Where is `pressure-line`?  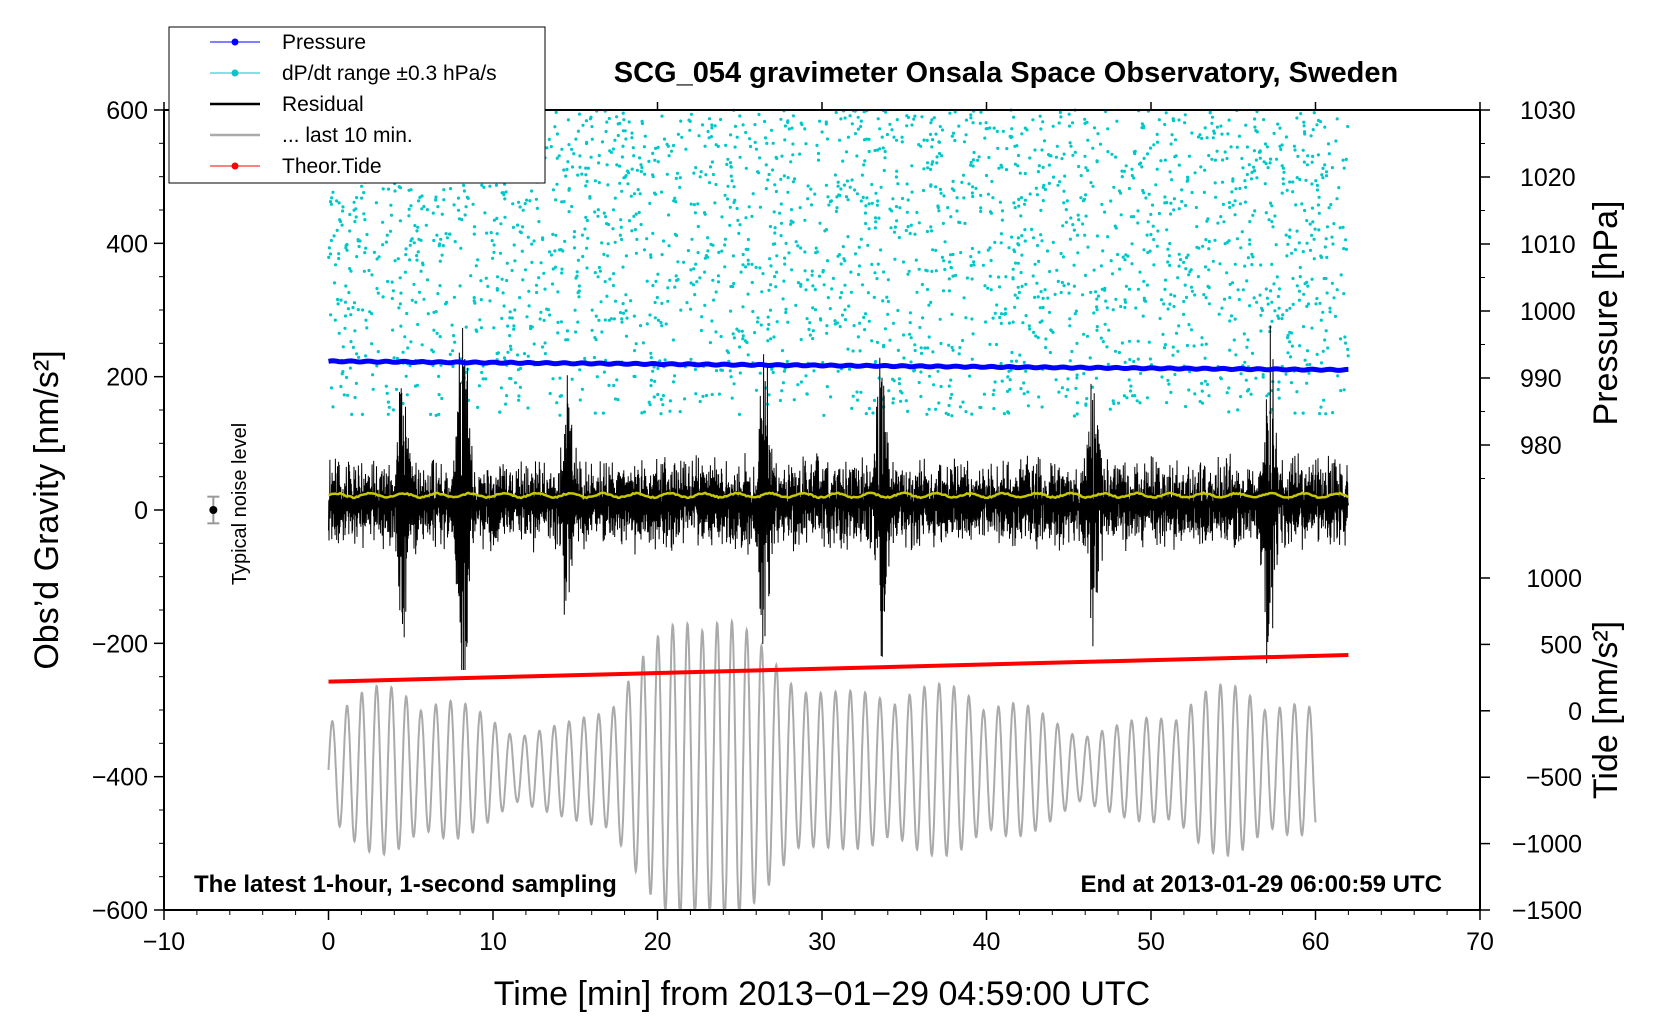 pressure-line is located at coordinates (838, 365).